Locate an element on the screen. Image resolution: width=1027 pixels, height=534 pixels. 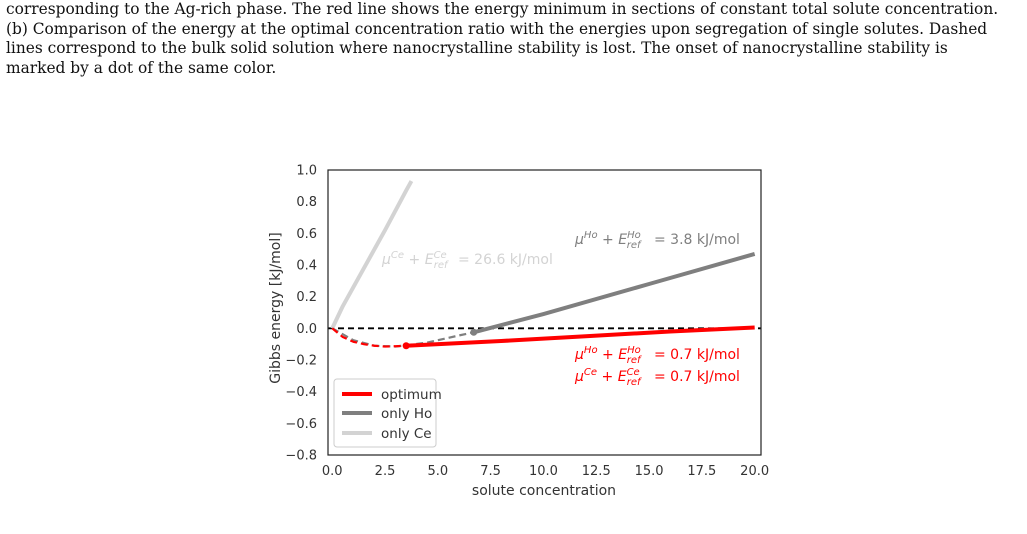
x-tick-label: 17.5 is located at coordinates (701, 471).